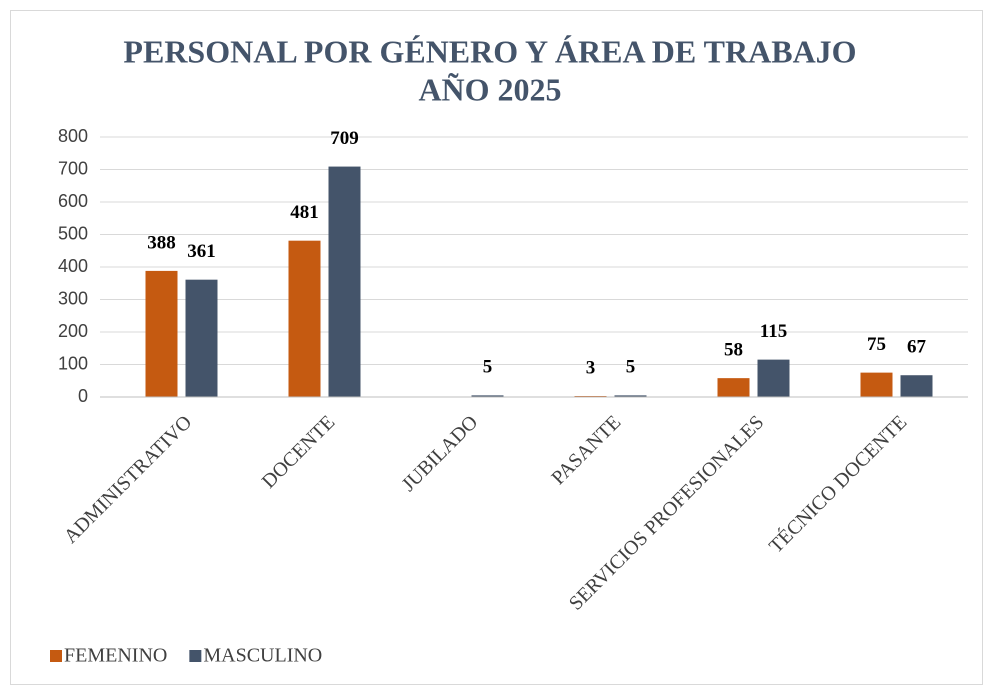 The image size is (984, 686). Describe the element at coordinates (73, 168) in the screenshot. I see `y-tick-label: 700` at that location.